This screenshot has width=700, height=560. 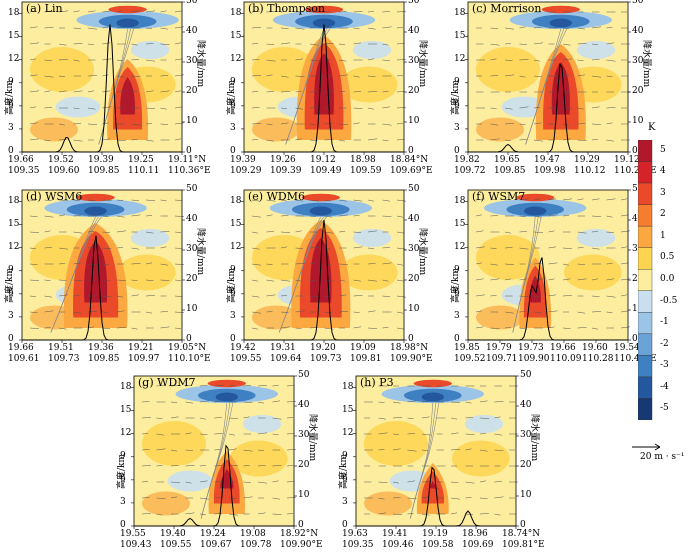 I want to click on latitude-tick-label: 19.39, so click(x=243, y=160).